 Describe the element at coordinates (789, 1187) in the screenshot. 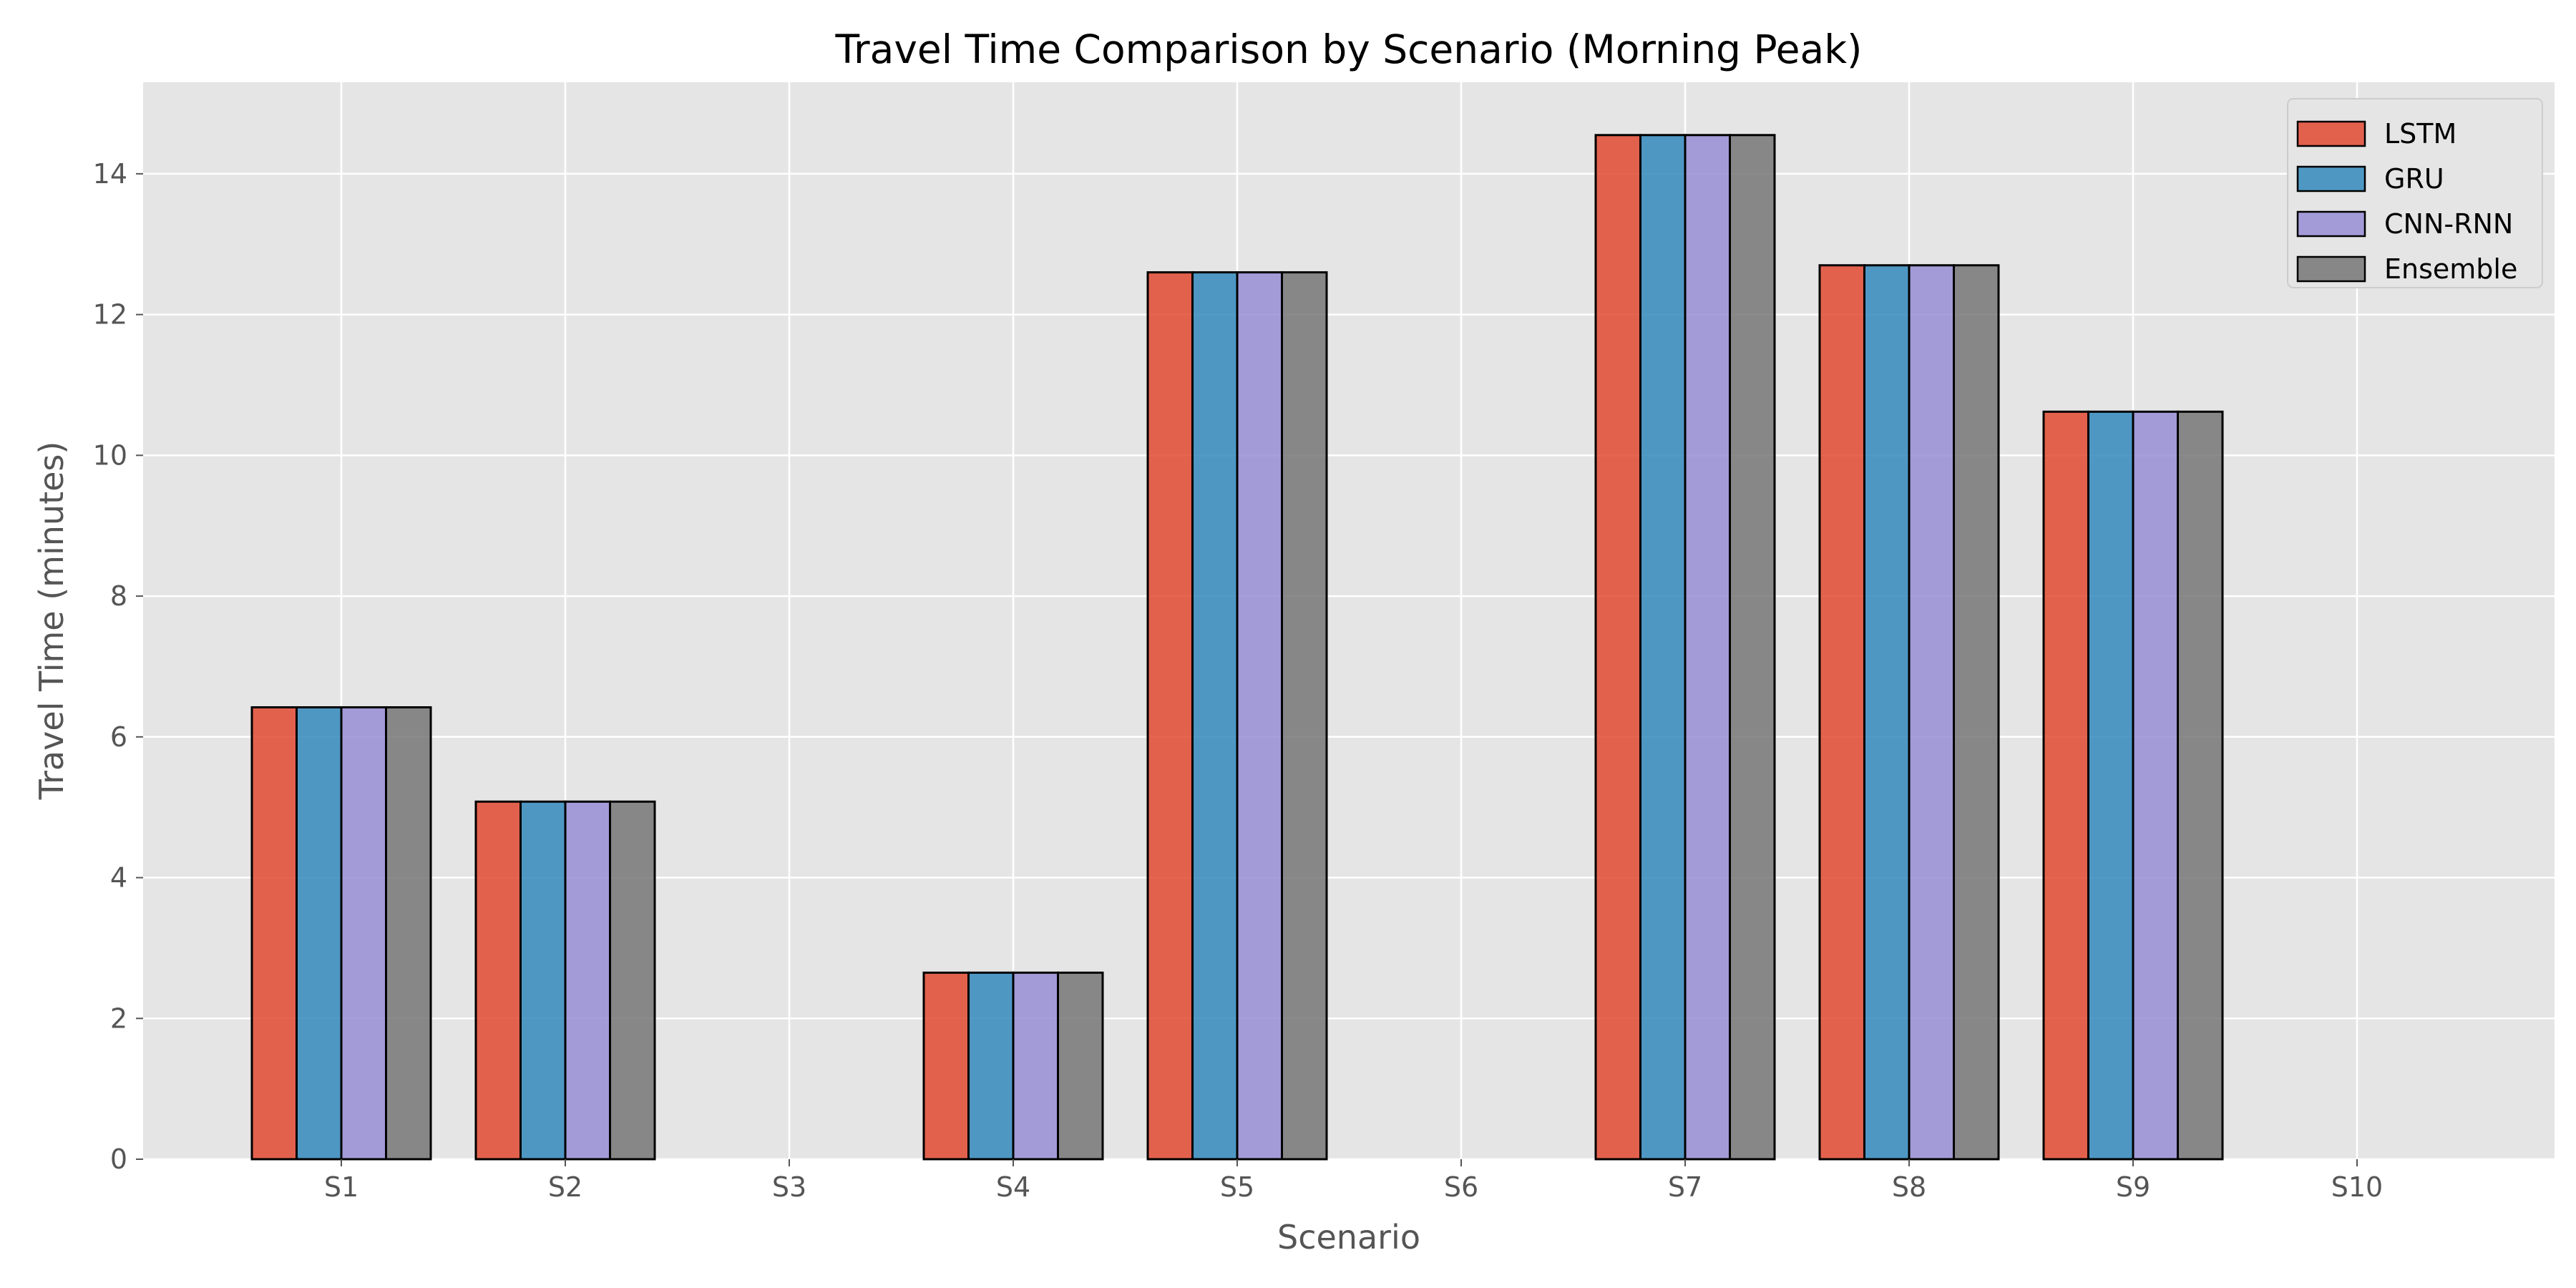

I see `x-tick-label-s3: S3` at that location.